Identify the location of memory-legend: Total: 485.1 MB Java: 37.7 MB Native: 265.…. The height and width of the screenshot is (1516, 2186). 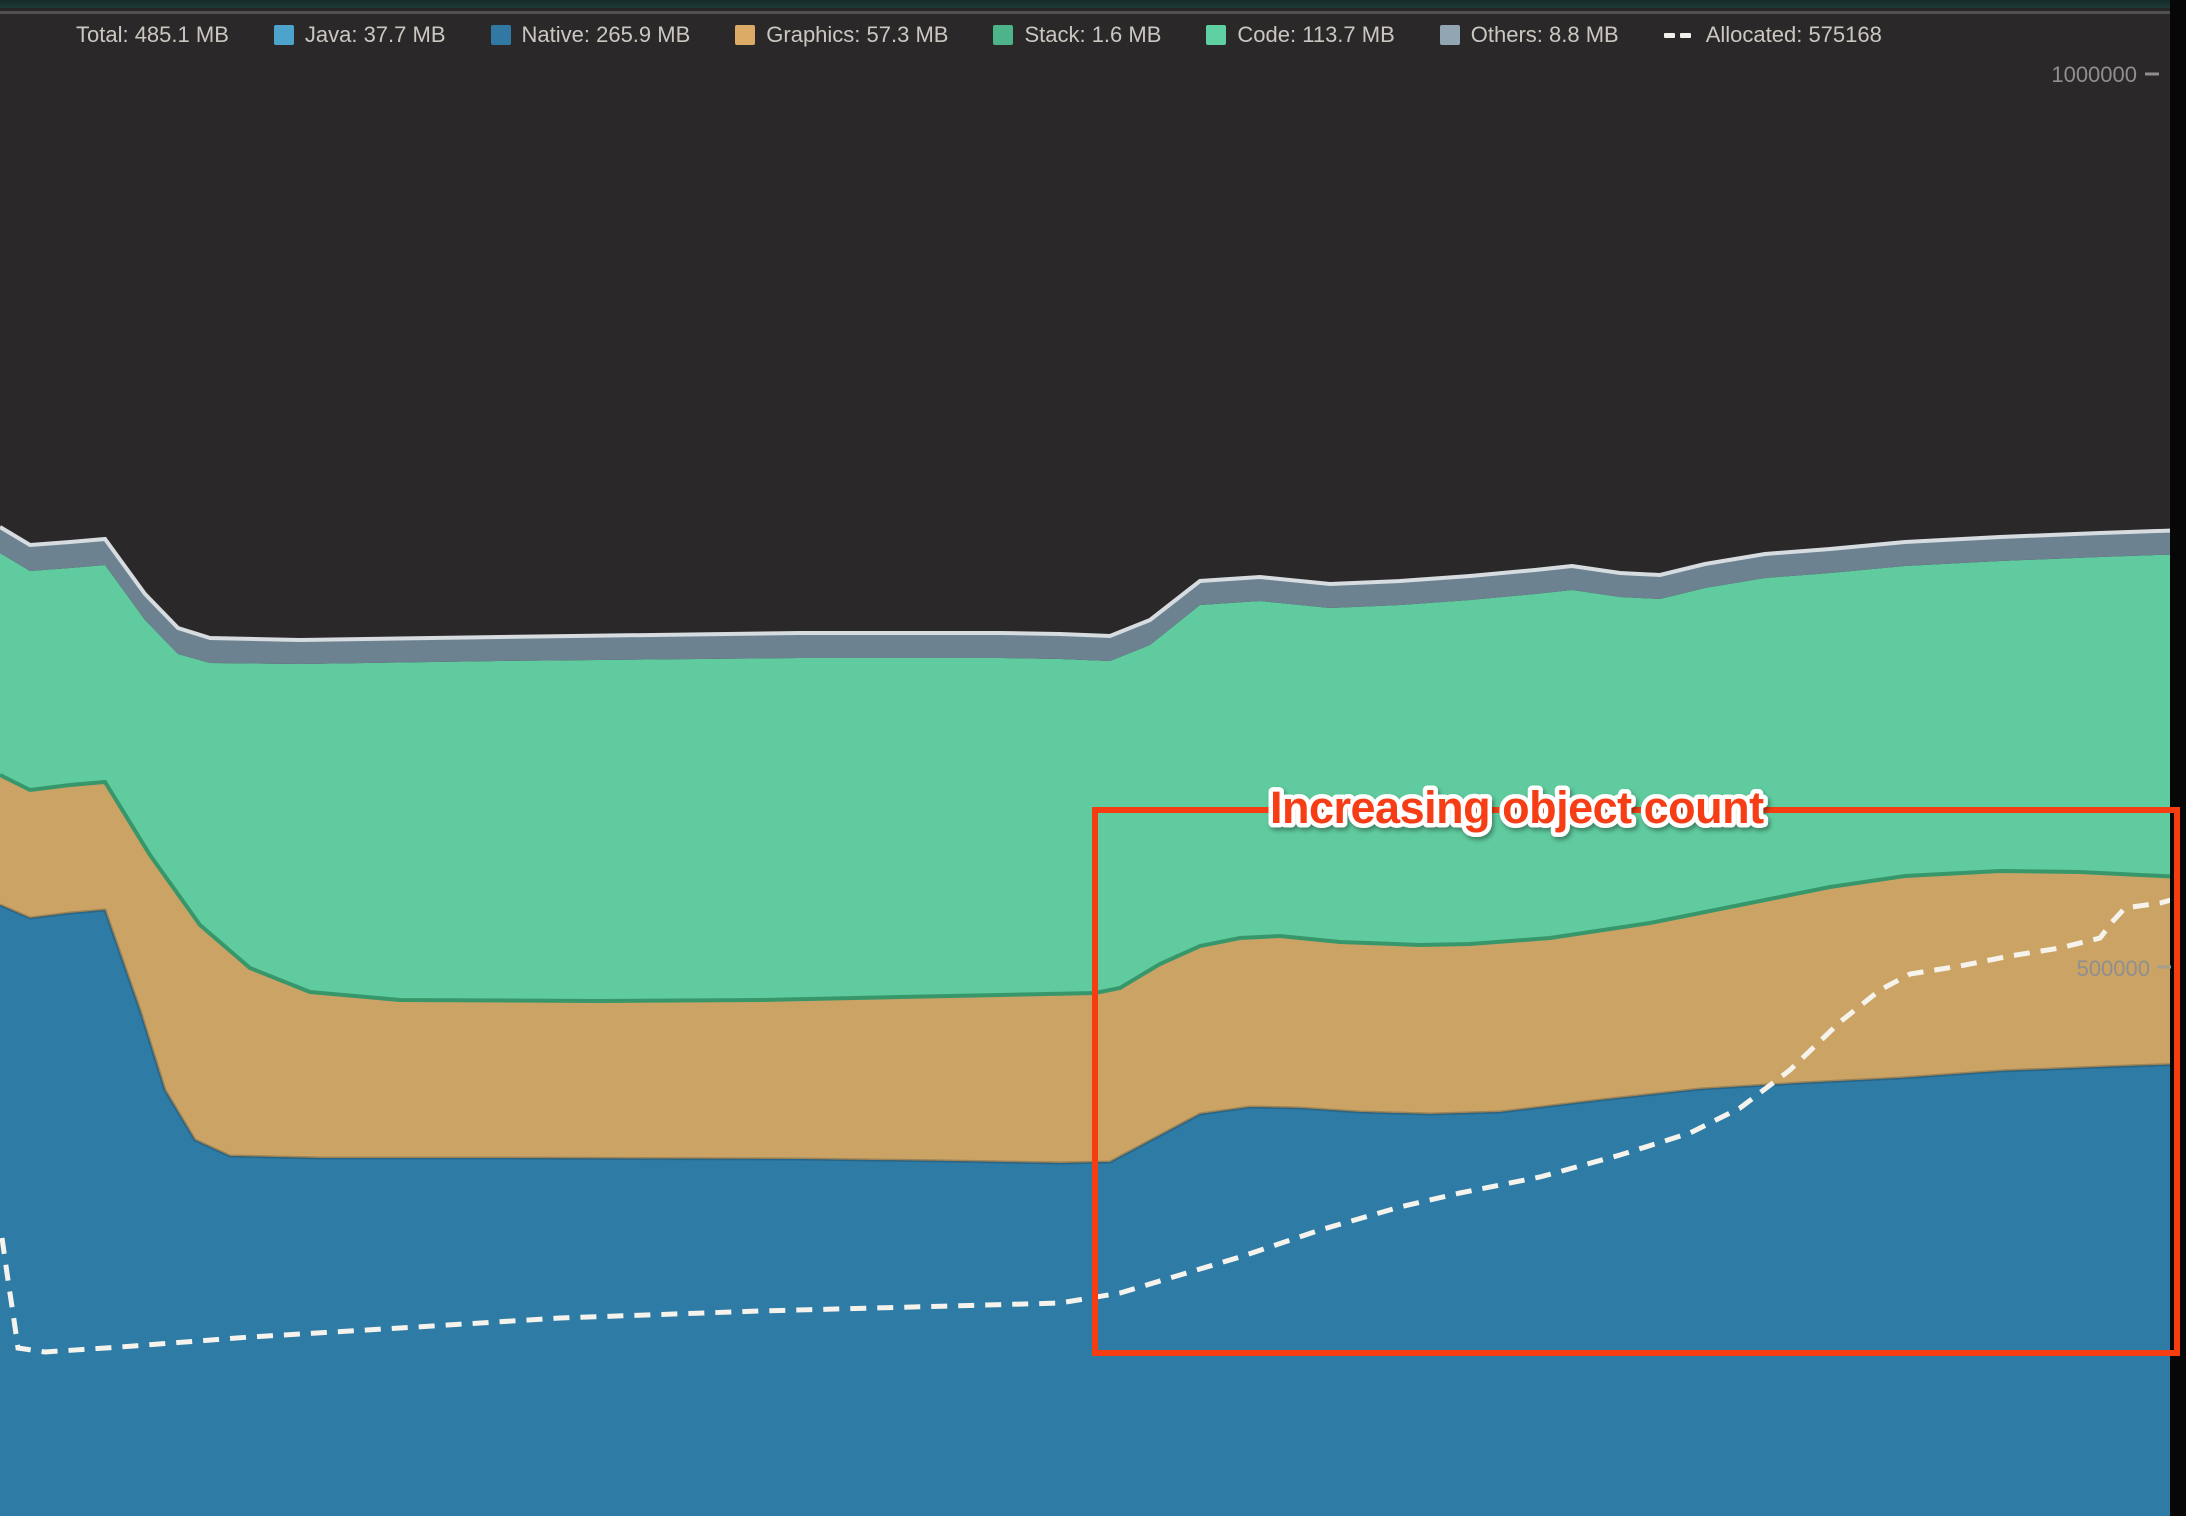
(979, 35).